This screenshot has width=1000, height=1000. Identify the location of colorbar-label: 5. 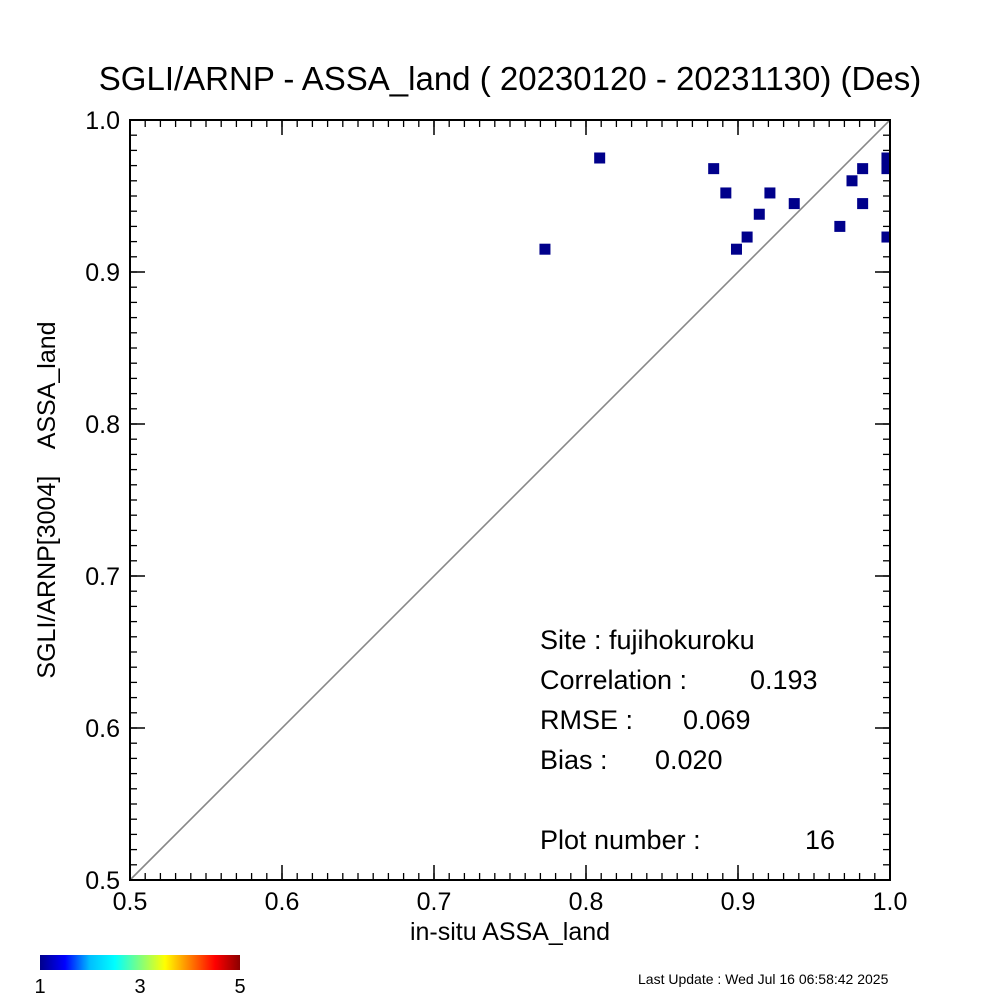
(239, 987).